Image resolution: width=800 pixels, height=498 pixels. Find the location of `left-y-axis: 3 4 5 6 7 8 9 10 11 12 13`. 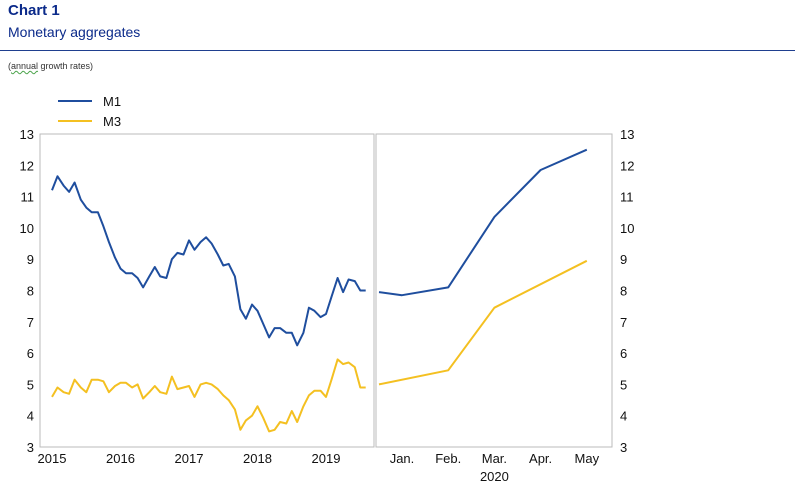

left-y-axis: 3 4 5 6 7 8 9 10 11 12 13 is located at coordinates (27, 291).